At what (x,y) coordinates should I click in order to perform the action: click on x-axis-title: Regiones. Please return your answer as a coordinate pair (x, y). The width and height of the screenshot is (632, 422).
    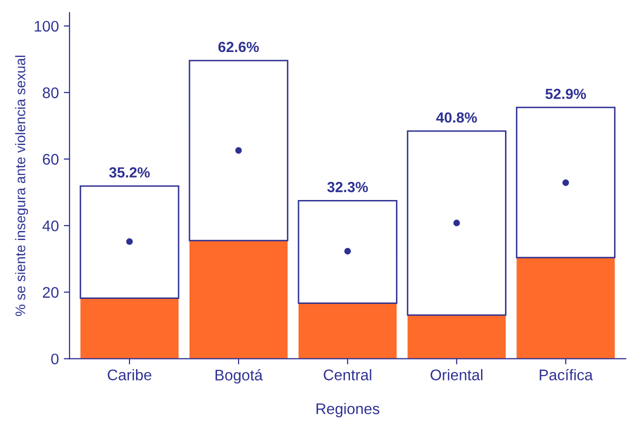
    Looking at the image, I should click on (348, 410).